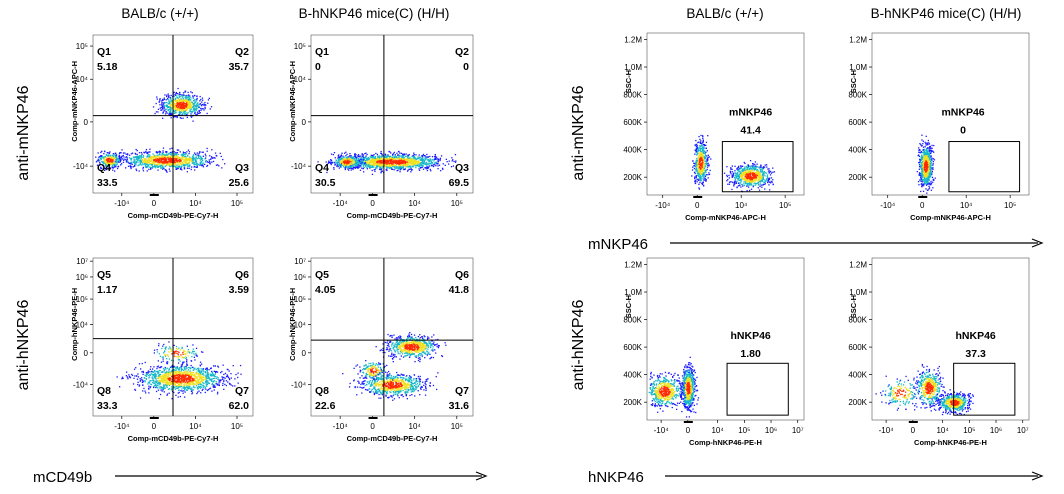 The height and width of the screenshot is (494, 1064). I want to click on quadrant-value-q1: 5.18, so click(107, 67).